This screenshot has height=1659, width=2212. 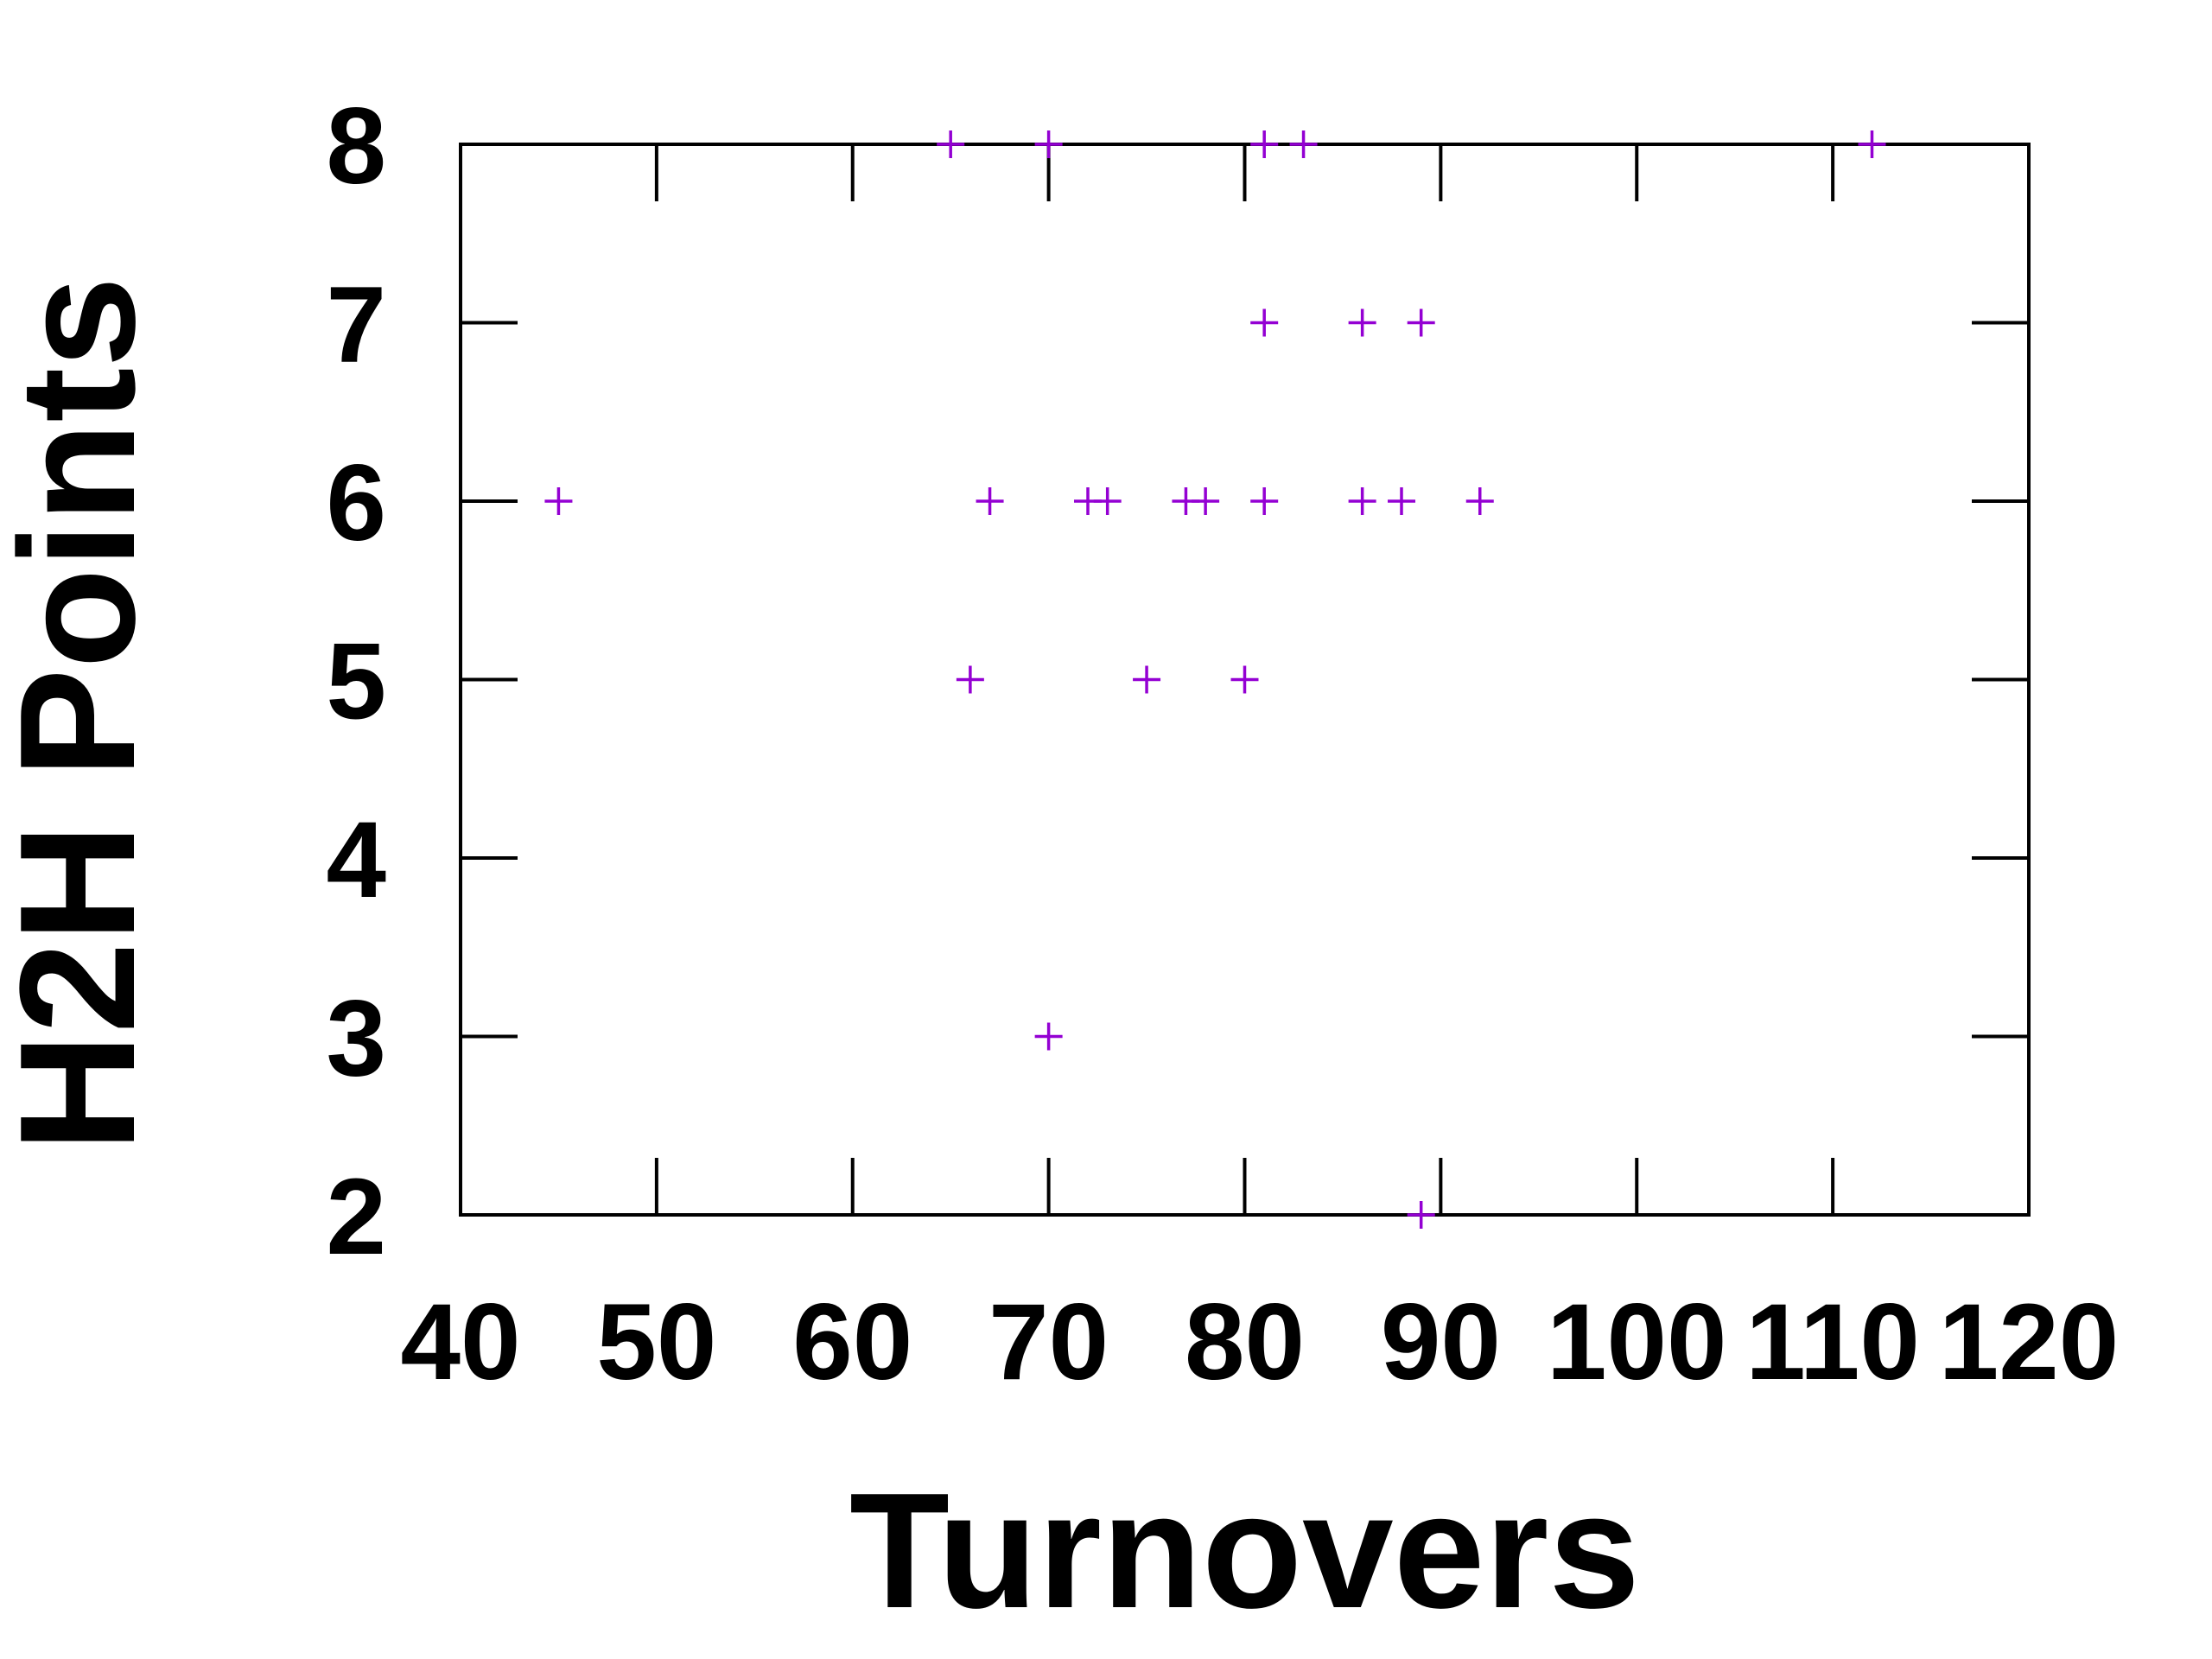 What do you see at coordinates (1637, 1342) in the screenshot?
I see `x-tick-label: 100` at bounding box center [1637, 1342].